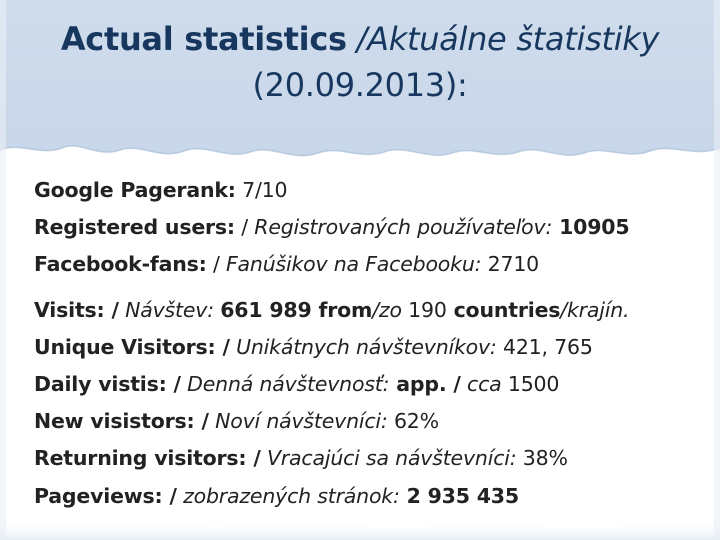 This screenshot has width=720, height=540. What do you see at coordinates (107, 384) in the screenshot?
I see `stat-label: Daily vistis: /` at bounding box center [107, 384].